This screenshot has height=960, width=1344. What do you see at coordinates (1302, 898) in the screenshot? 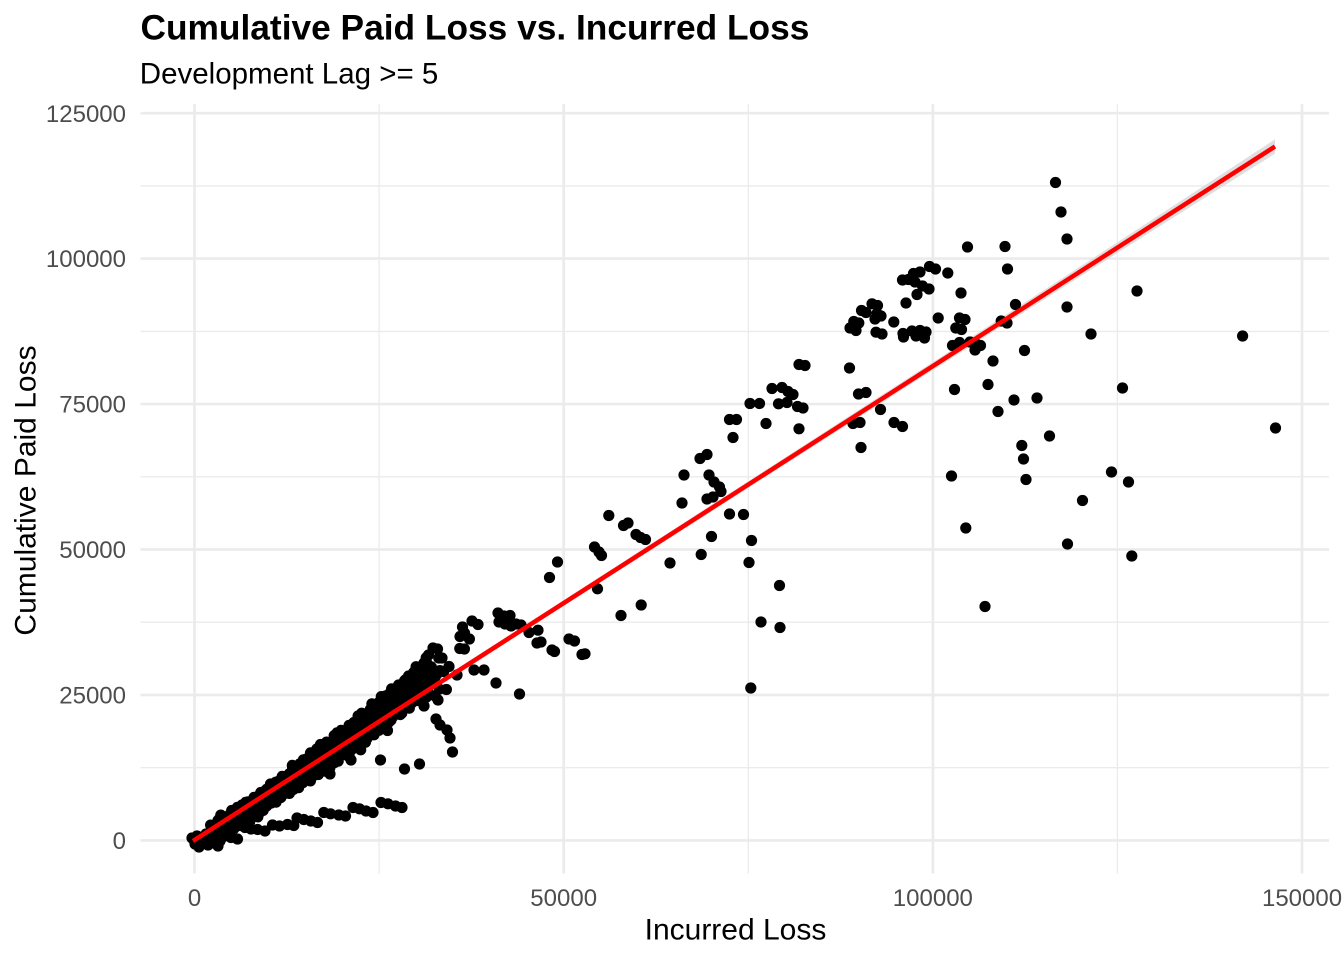
I see `svg-text: 150000` at bounding box center [1302, 898].